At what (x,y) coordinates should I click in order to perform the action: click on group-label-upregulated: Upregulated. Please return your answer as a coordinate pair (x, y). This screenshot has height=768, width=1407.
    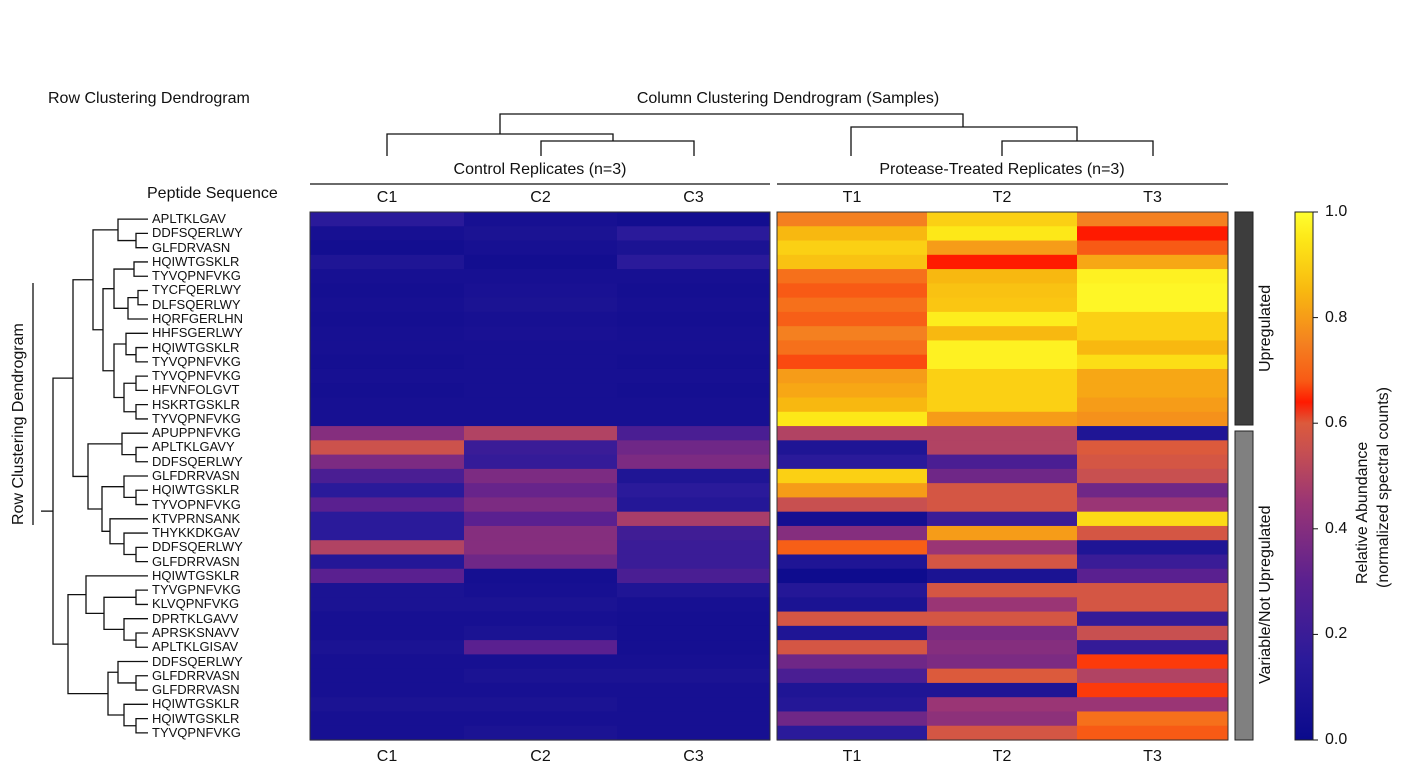
    Looking at the image, I should click on (1265, 328).